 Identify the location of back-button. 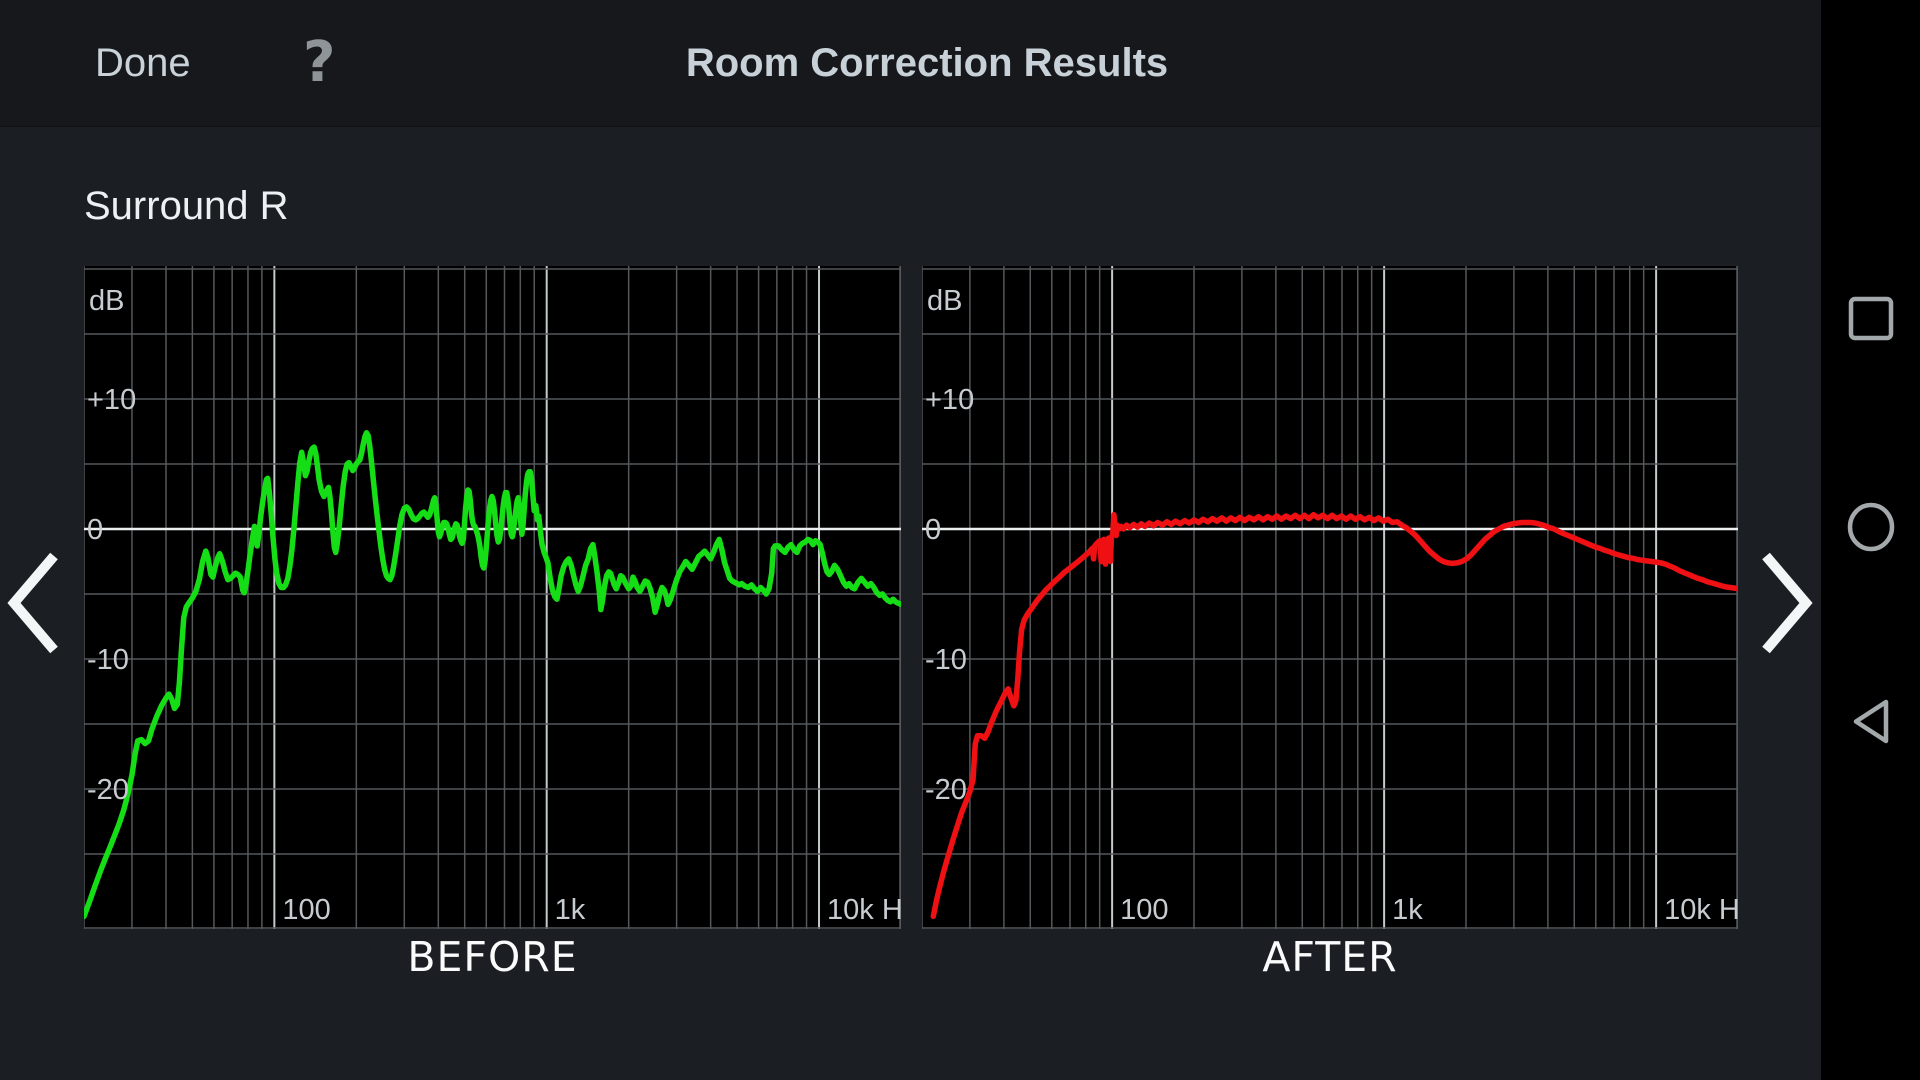
(1870, 721).